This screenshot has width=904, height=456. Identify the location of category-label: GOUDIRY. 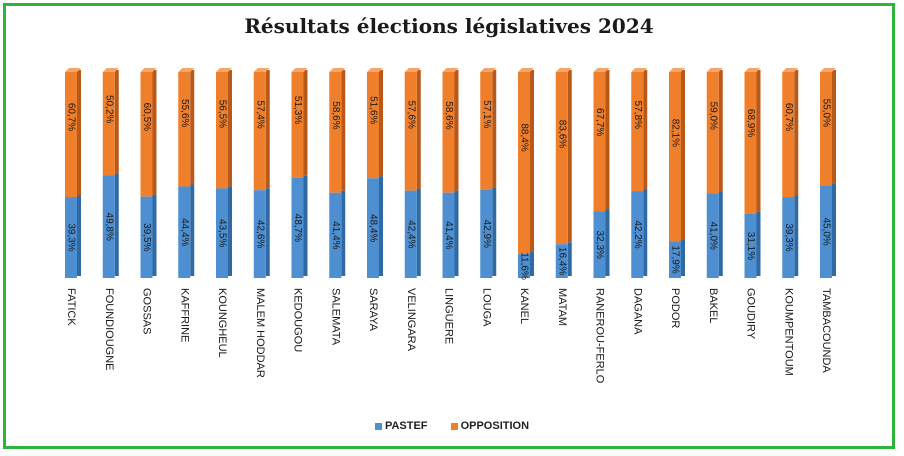
(751, 314).